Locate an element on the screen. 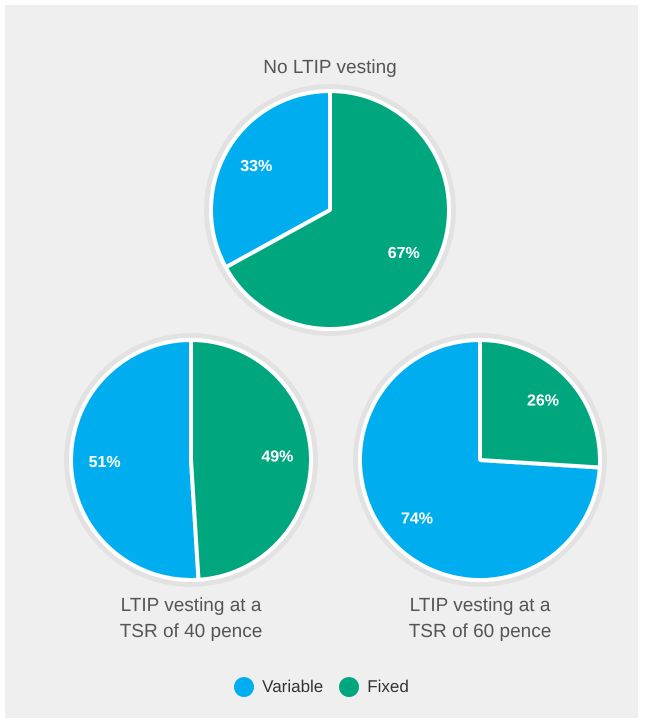  data-label: 33% is located at coordinates (256, 166).